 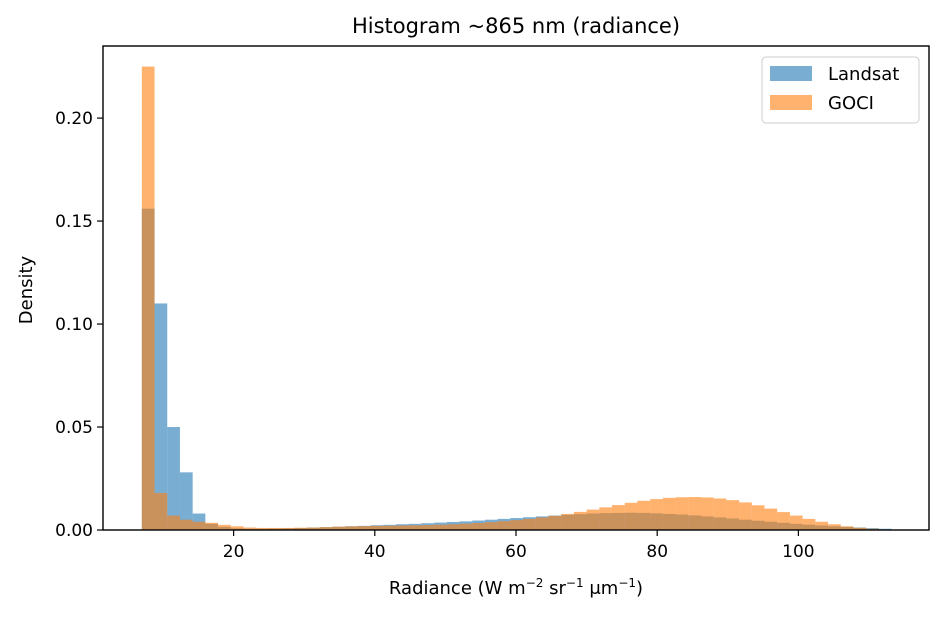 I want to click on y-tick-label: 0.20, so click(x=74, y=119).